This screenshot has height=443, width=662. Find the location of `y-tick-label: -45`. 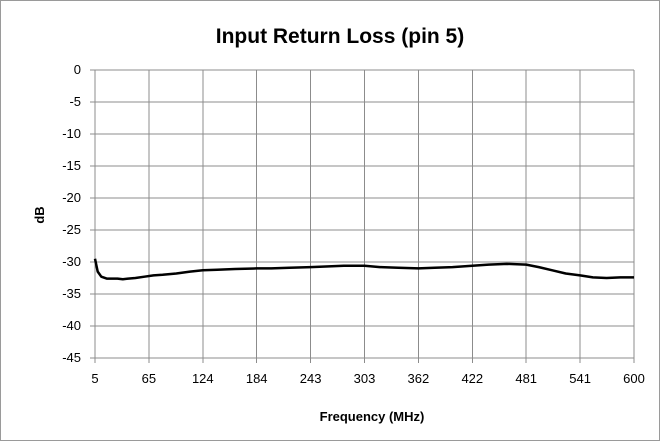

y-tick-label: -45 is located at coordinates (71, 357).